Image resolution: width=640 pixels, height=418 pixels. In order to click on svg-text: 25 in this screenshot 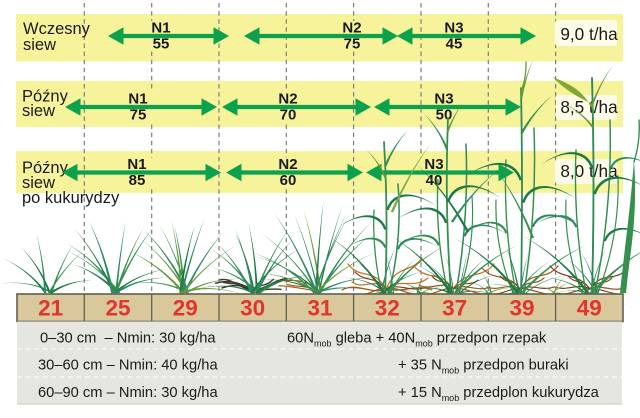, I will do `click(117, 308)`.